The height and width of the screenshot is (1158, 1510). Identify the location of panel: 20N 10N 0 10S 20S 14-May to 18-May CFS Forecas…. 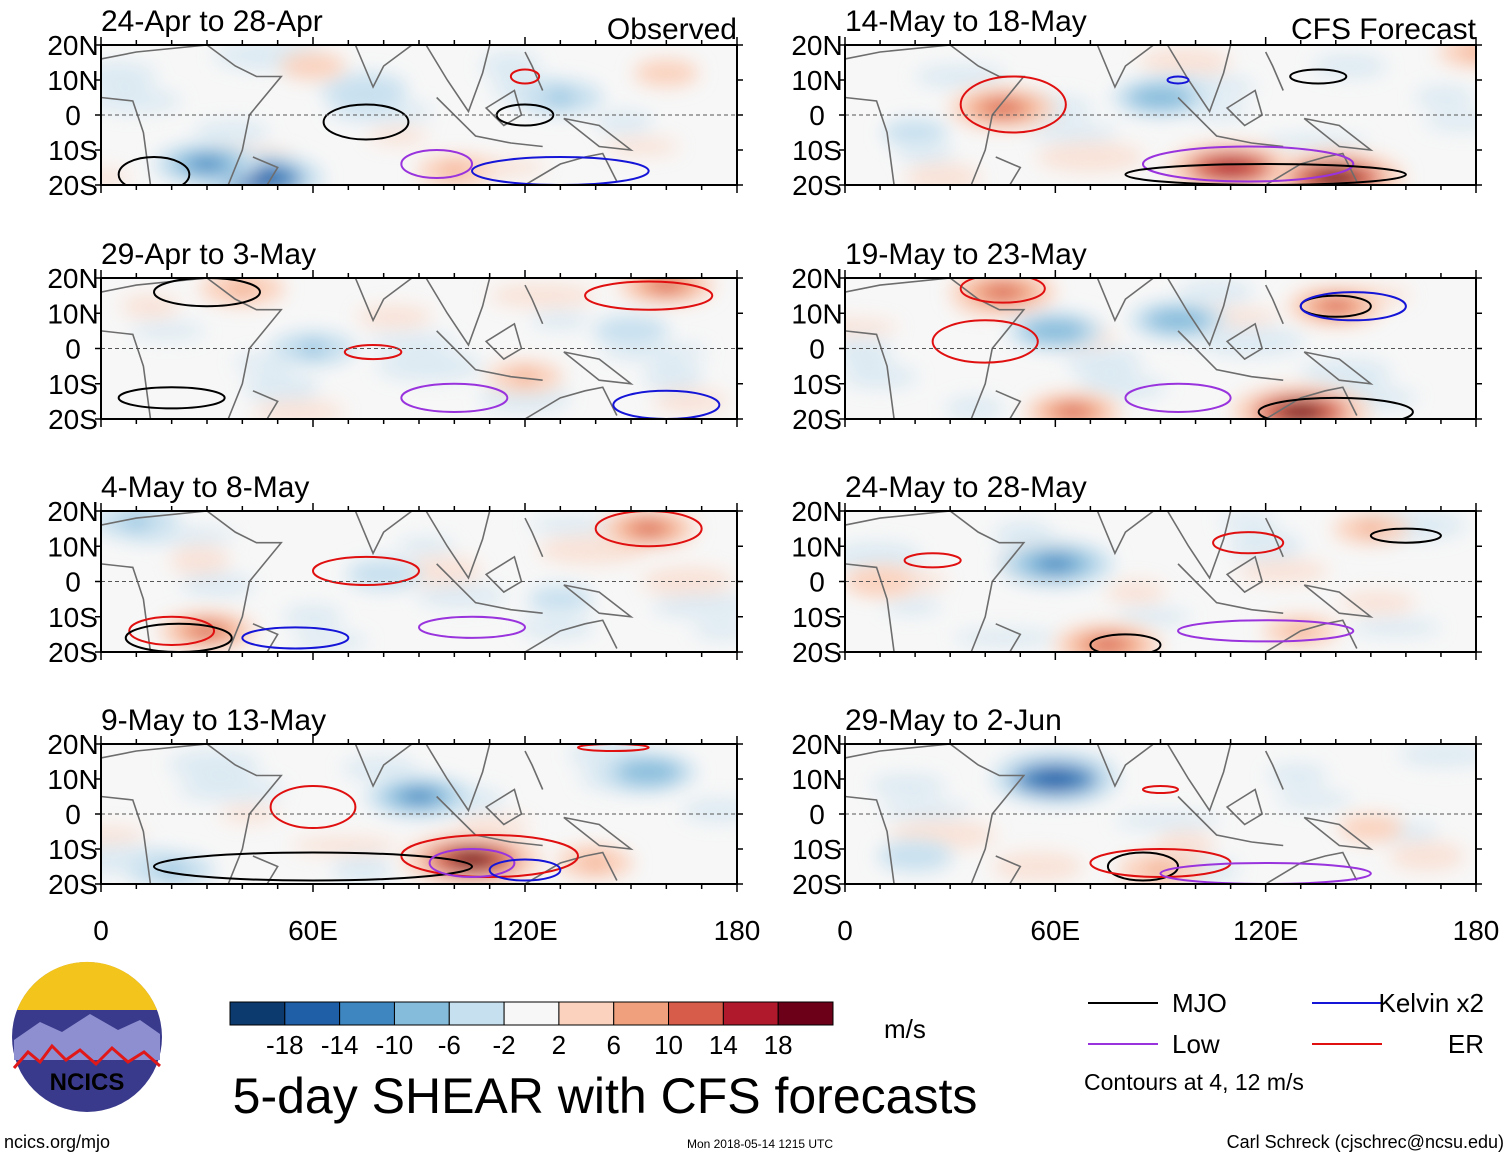
(1136, 103).